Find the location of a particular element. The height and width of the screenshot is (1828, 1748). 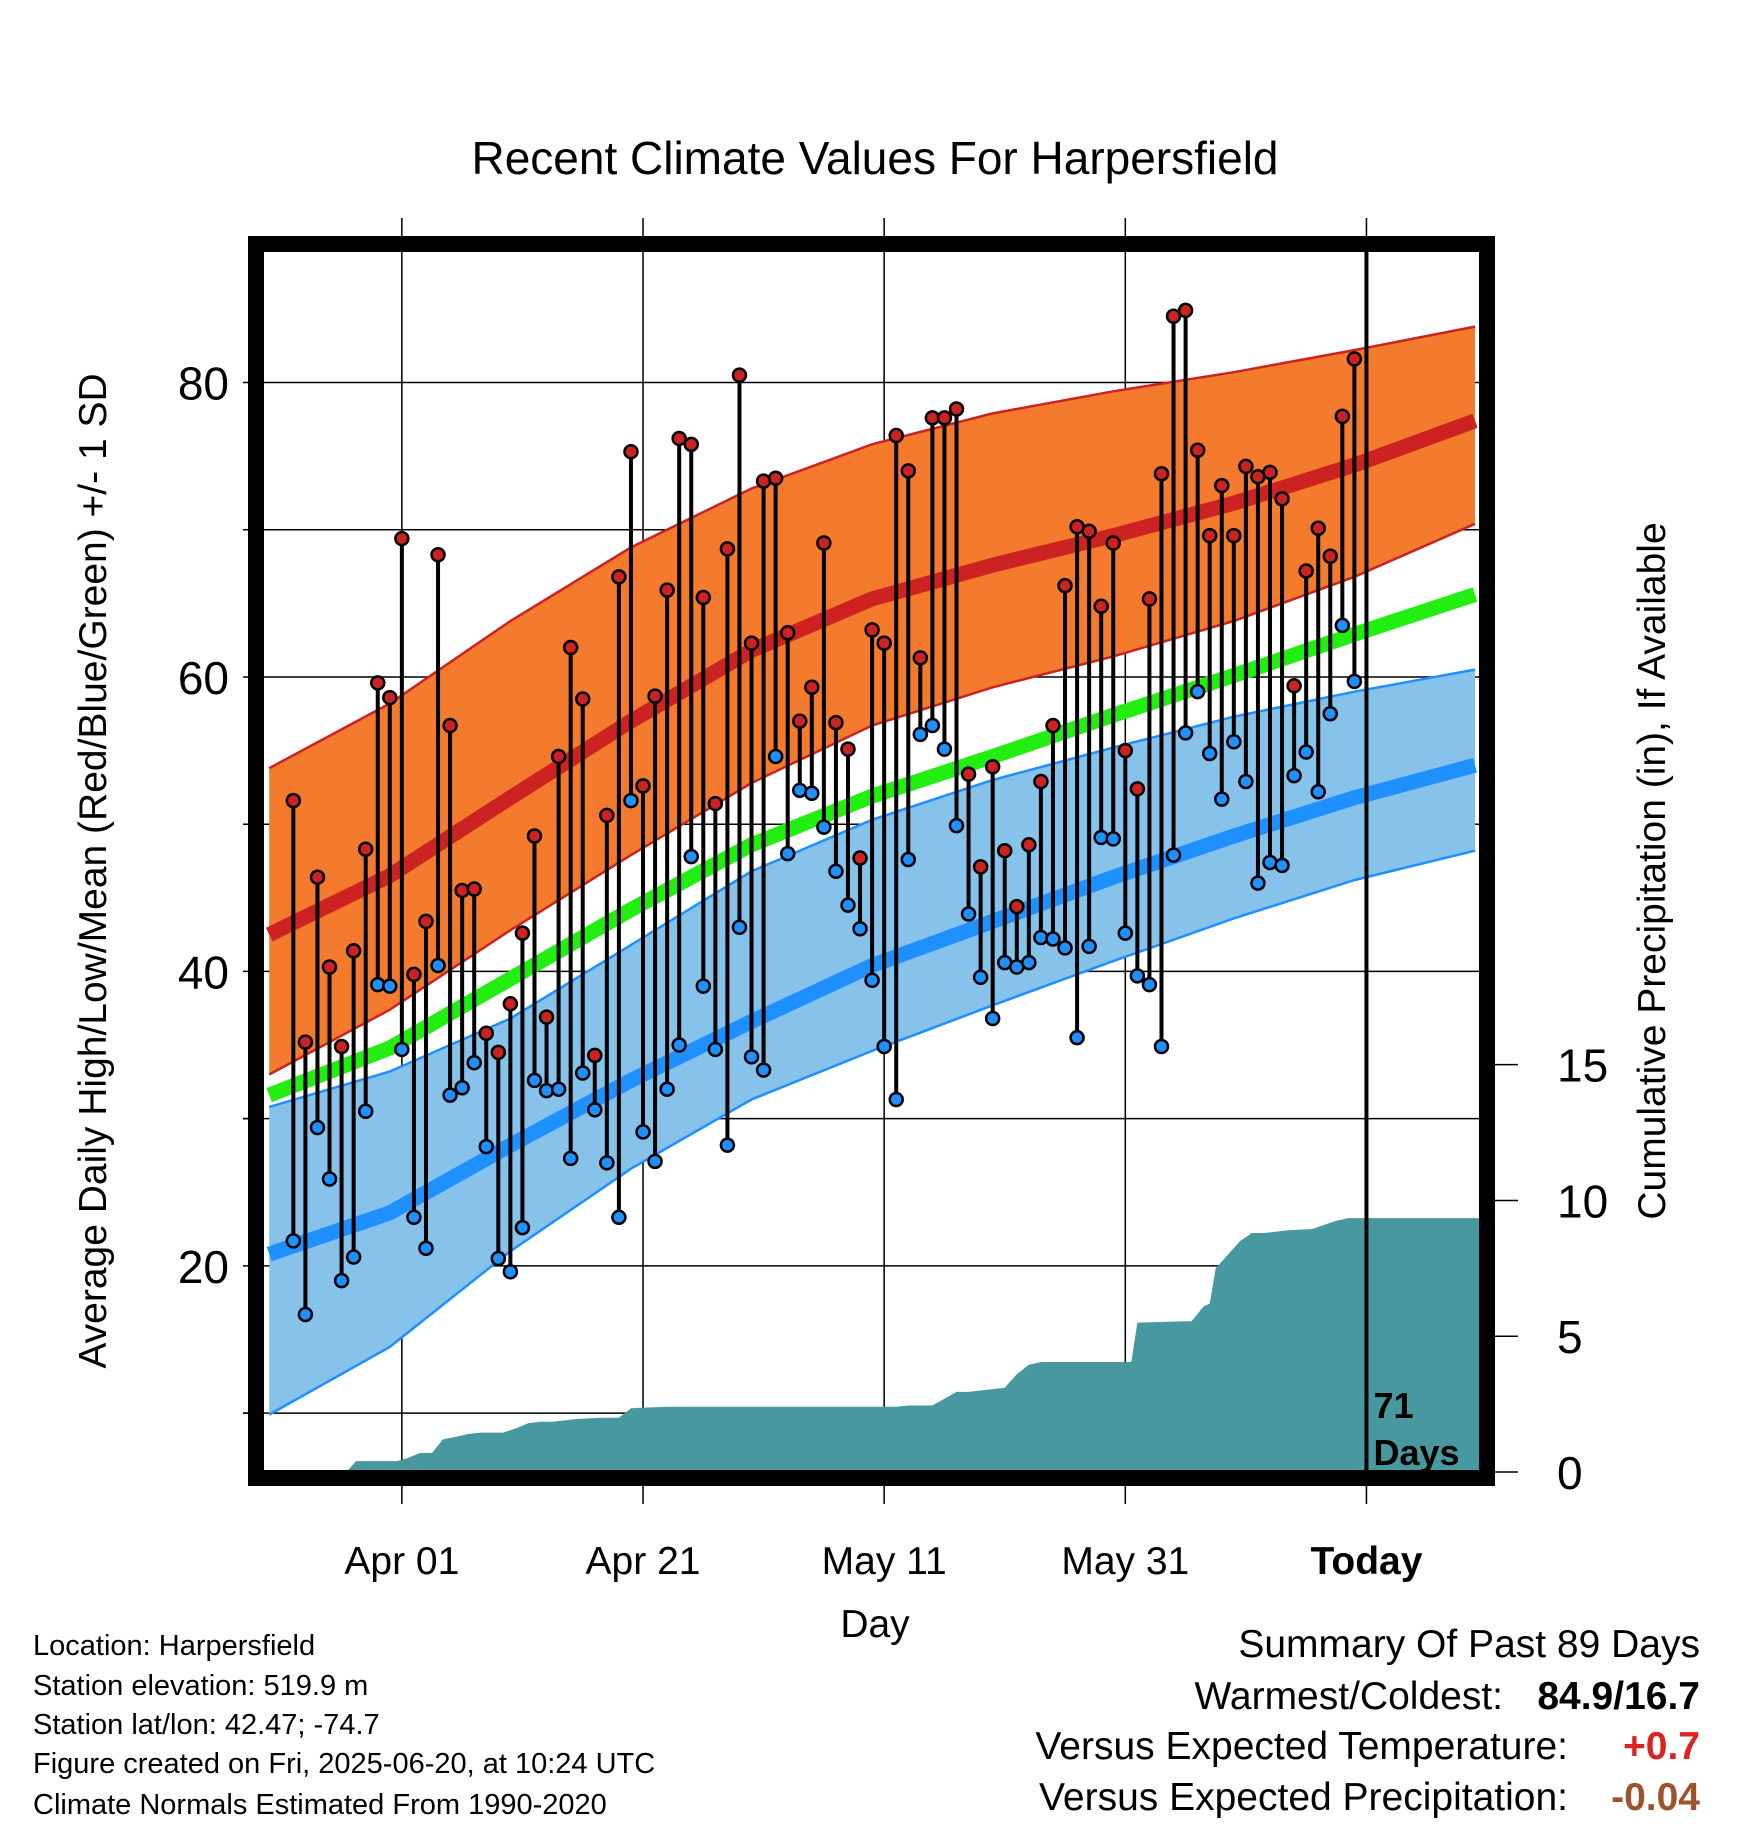

x-tick-label: May 11 is located at coordinates (884, 1561).